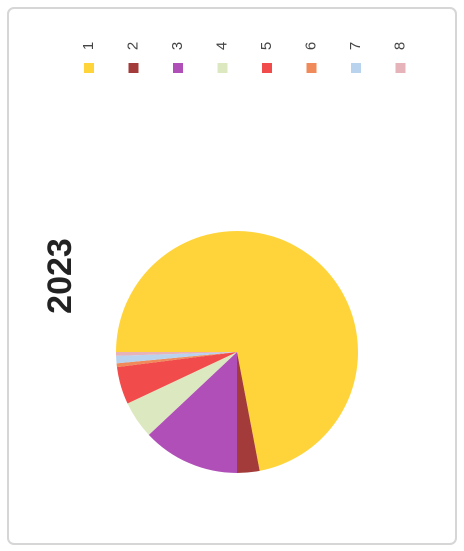 This screenshot has width=464, height=551. I want to click on legend-label: 8, so click(399, 46).